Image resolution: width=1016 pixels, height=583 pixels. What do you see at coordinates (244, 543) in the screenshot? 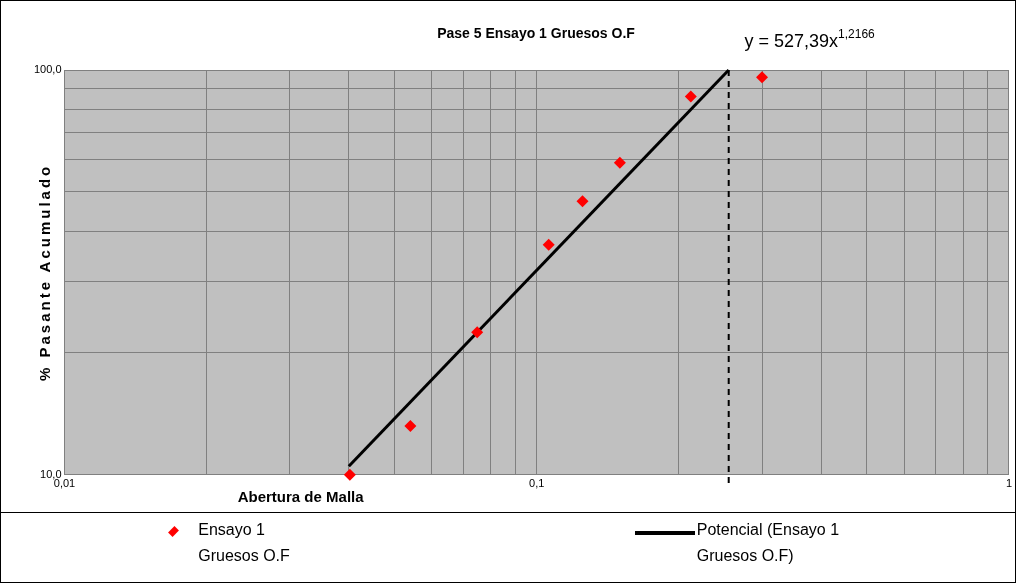
I see `legend-label: Ensayo 1 Gruesos O.F` at bounding box center [244, 543].